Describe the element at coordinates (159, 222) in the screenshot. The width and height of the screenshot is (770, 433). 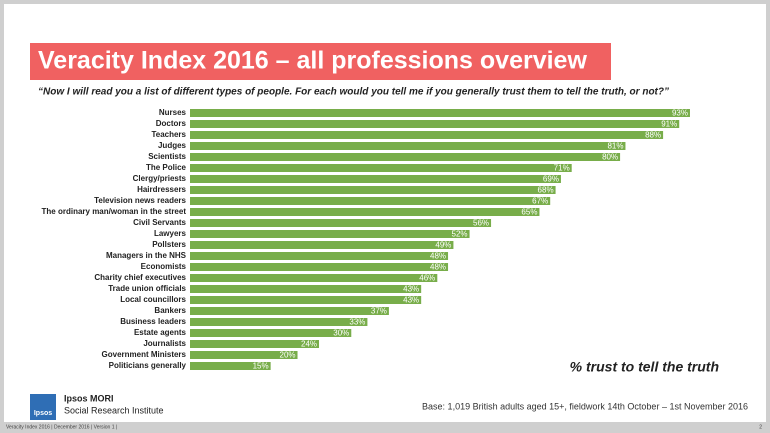
I see `category-label: Civil Servants` at that location.